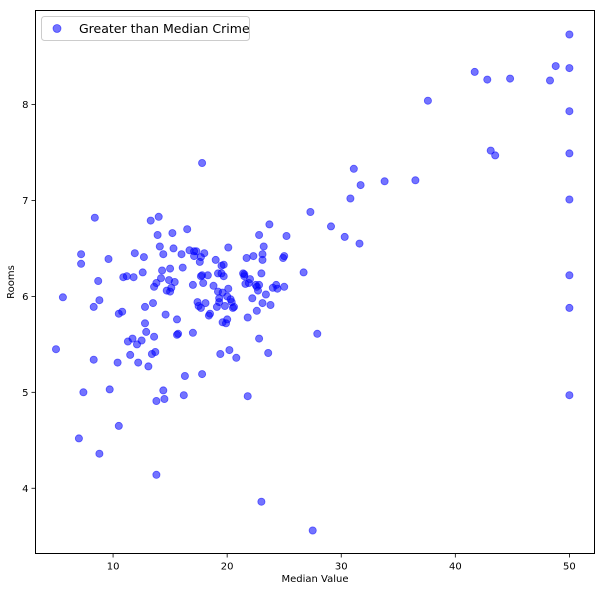 Image resolution: width=603 pixels, height=592 pixels. I want to click on y-axis-label: Rooms, so click(11, 282).